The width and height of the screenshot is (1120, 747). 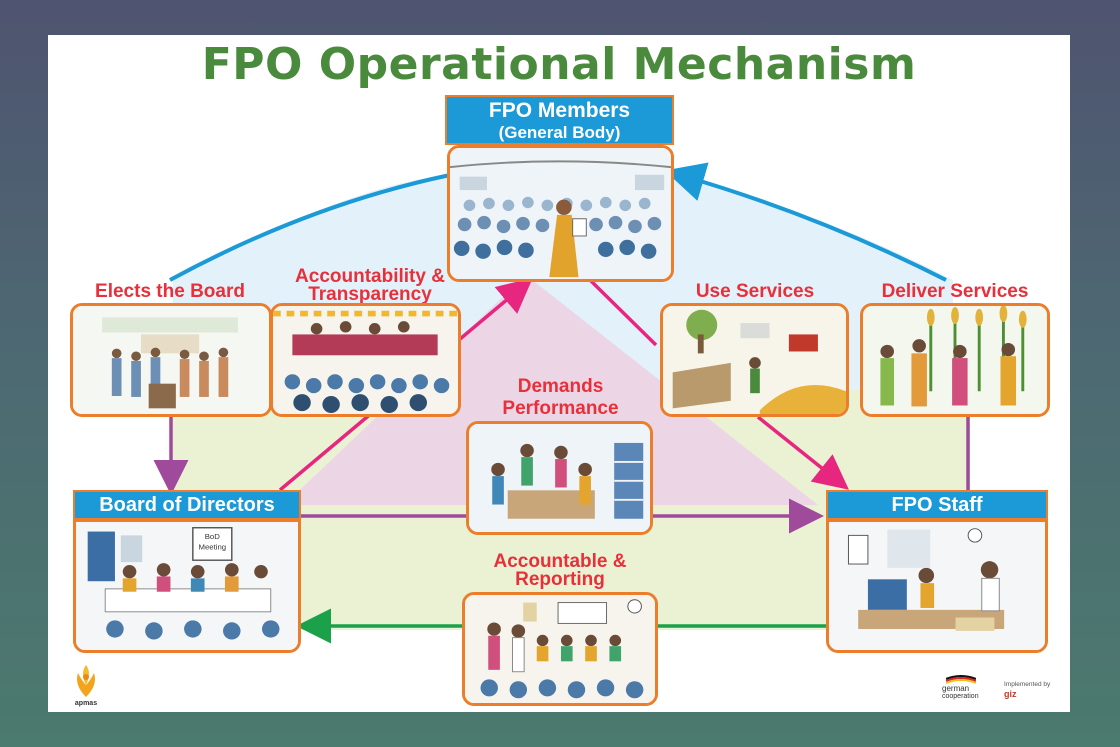 What do you see at coordinates (560, 386) in the screenshot?
I see `label-demands-line1: Demands` at bounding box center [560, 386].